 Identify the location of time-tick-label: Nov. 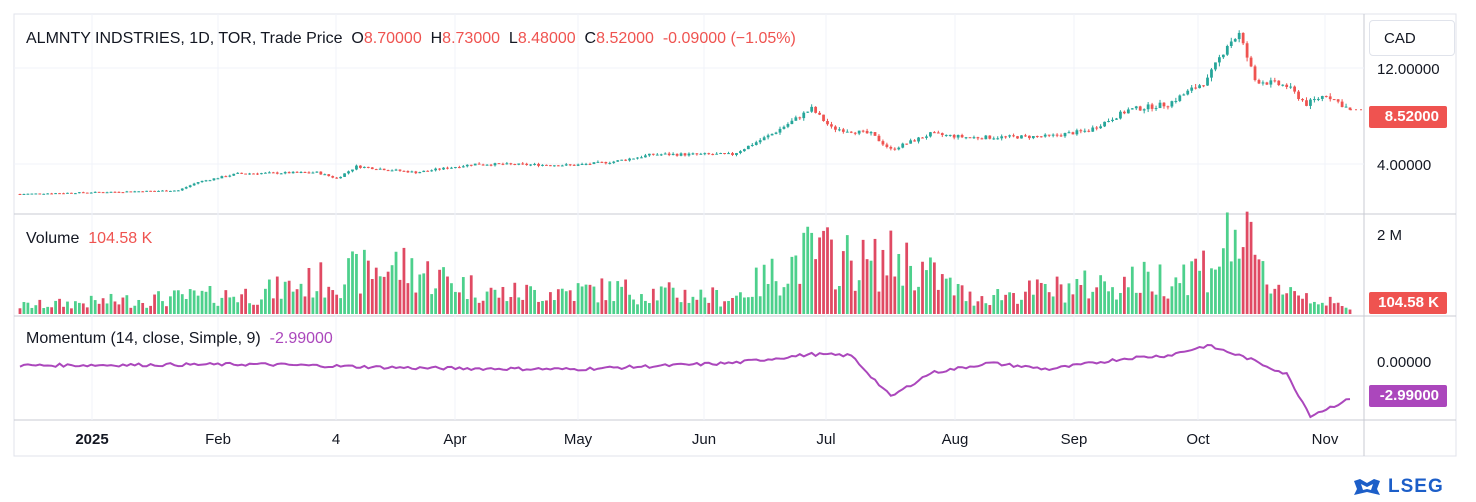
(1325, 439).